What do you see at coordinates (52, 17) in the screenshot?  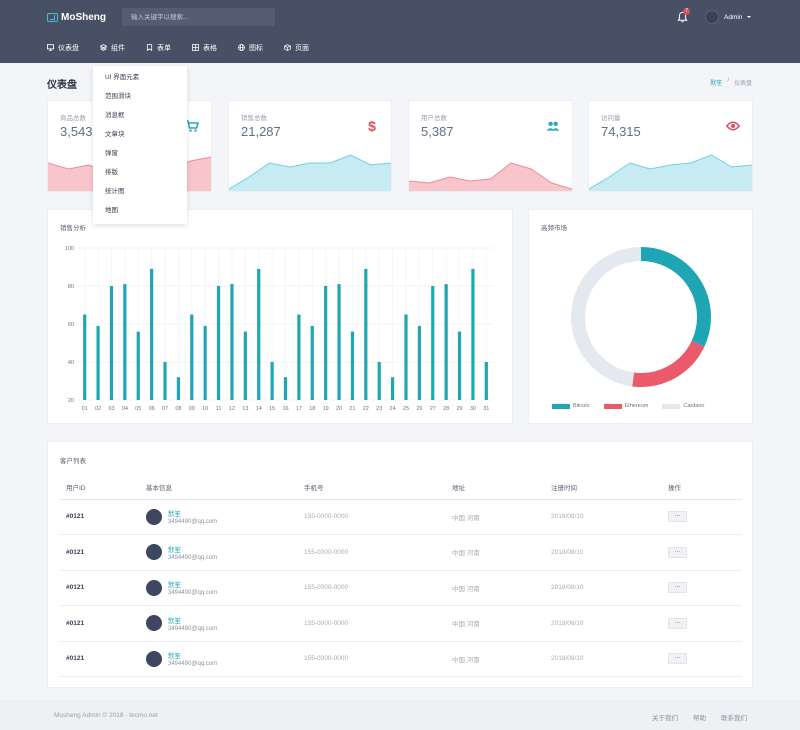 I see `logo-icon` at bounding box center [52, 17].